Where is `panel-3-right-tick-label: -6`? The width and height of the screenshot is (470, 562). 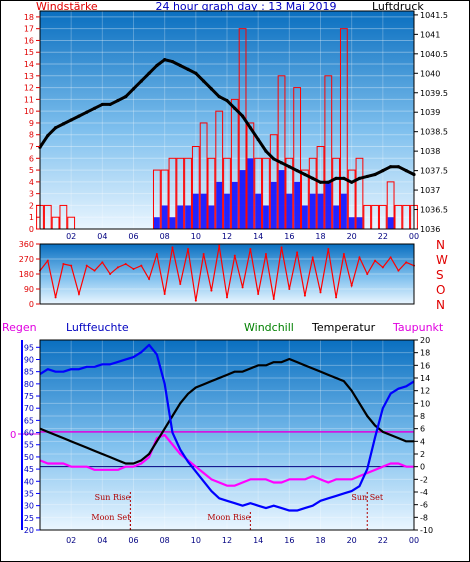
panel-3-right-tick-label: -6 is located at coordinates (424, 505).